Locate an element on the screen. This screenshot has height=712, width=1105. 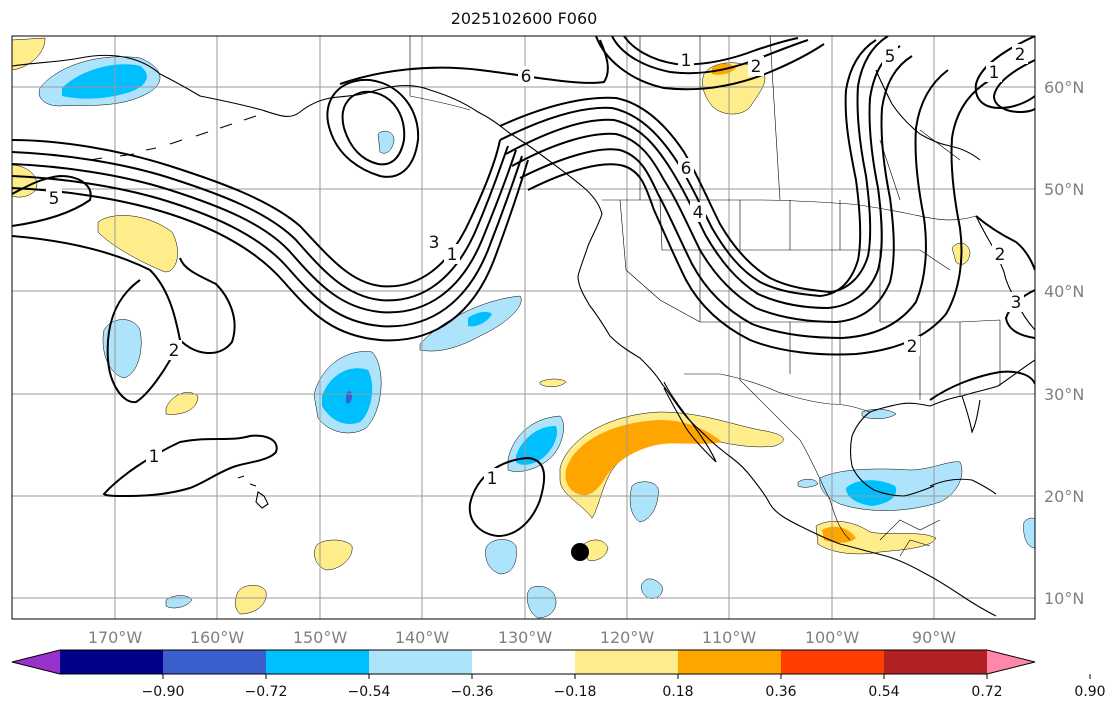
colorbar-tick-label: −0.36 is located at coordinates (472, 692).